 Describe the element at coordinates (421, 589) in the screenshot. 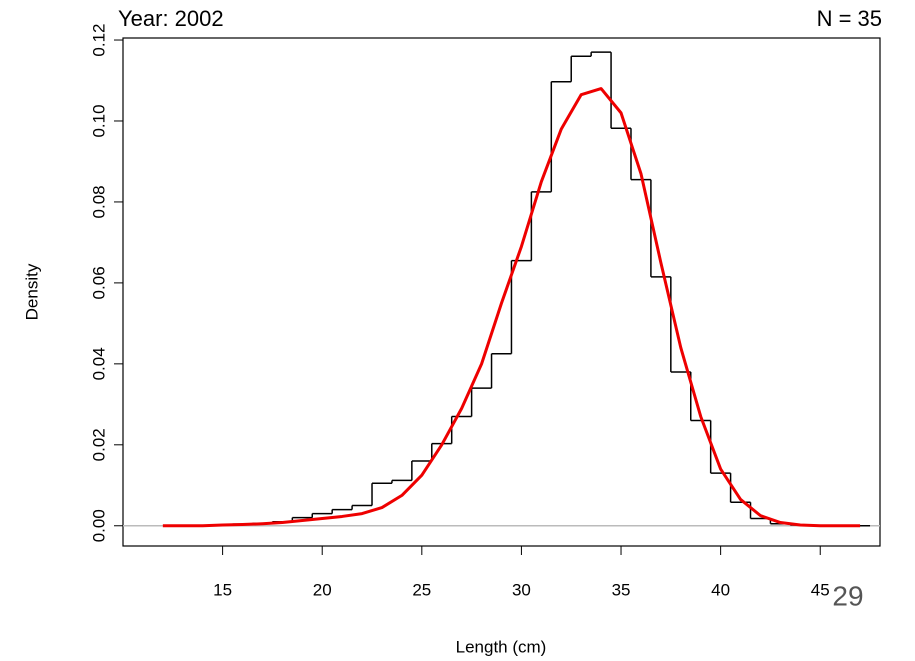

I see `x-tick-label: 25` at that location.